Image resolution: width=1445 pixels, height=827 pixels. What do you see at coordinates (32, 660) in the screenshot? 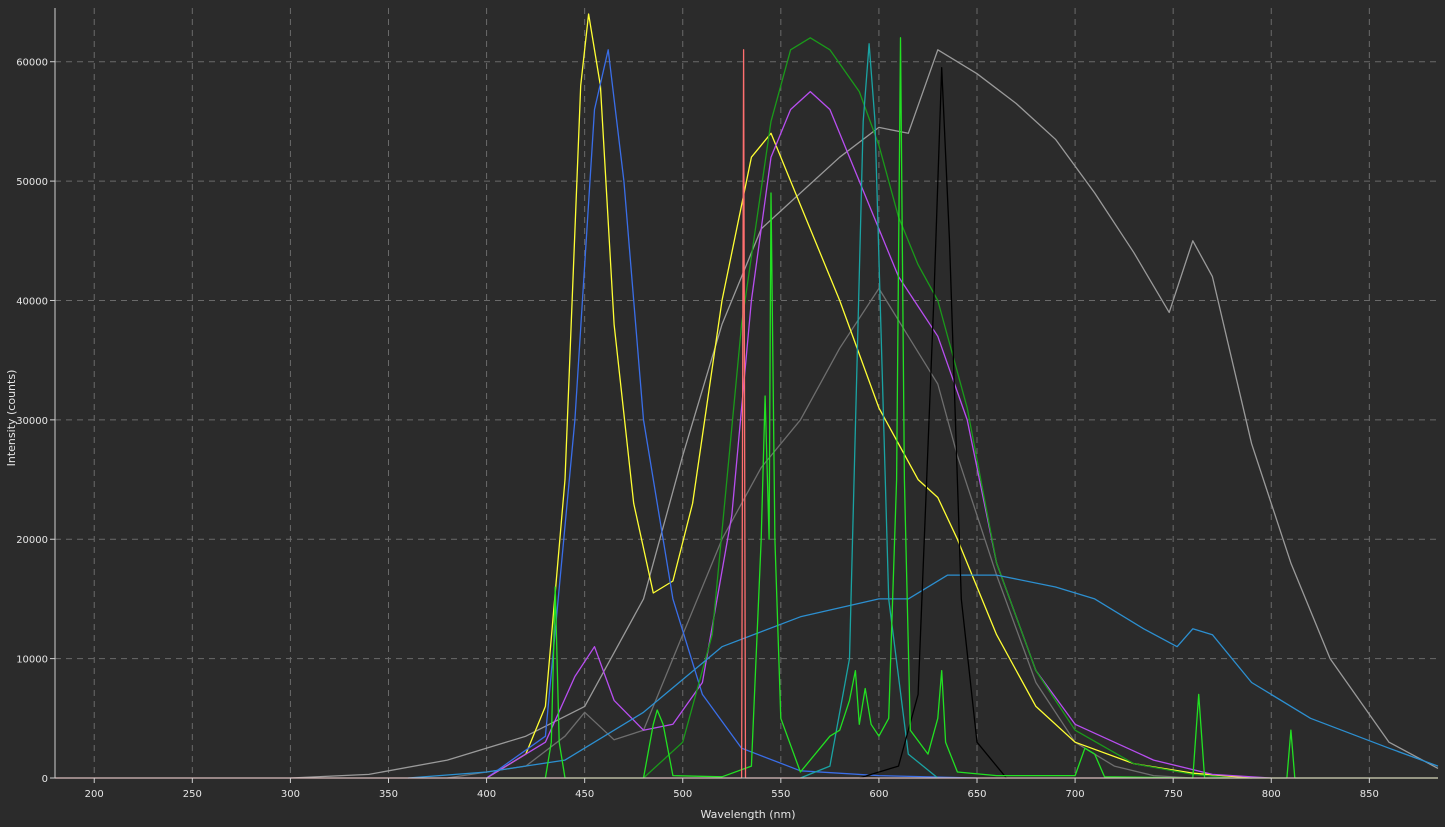
I see `y-tick-label-1: 10000` at bounding box center [32, 660].